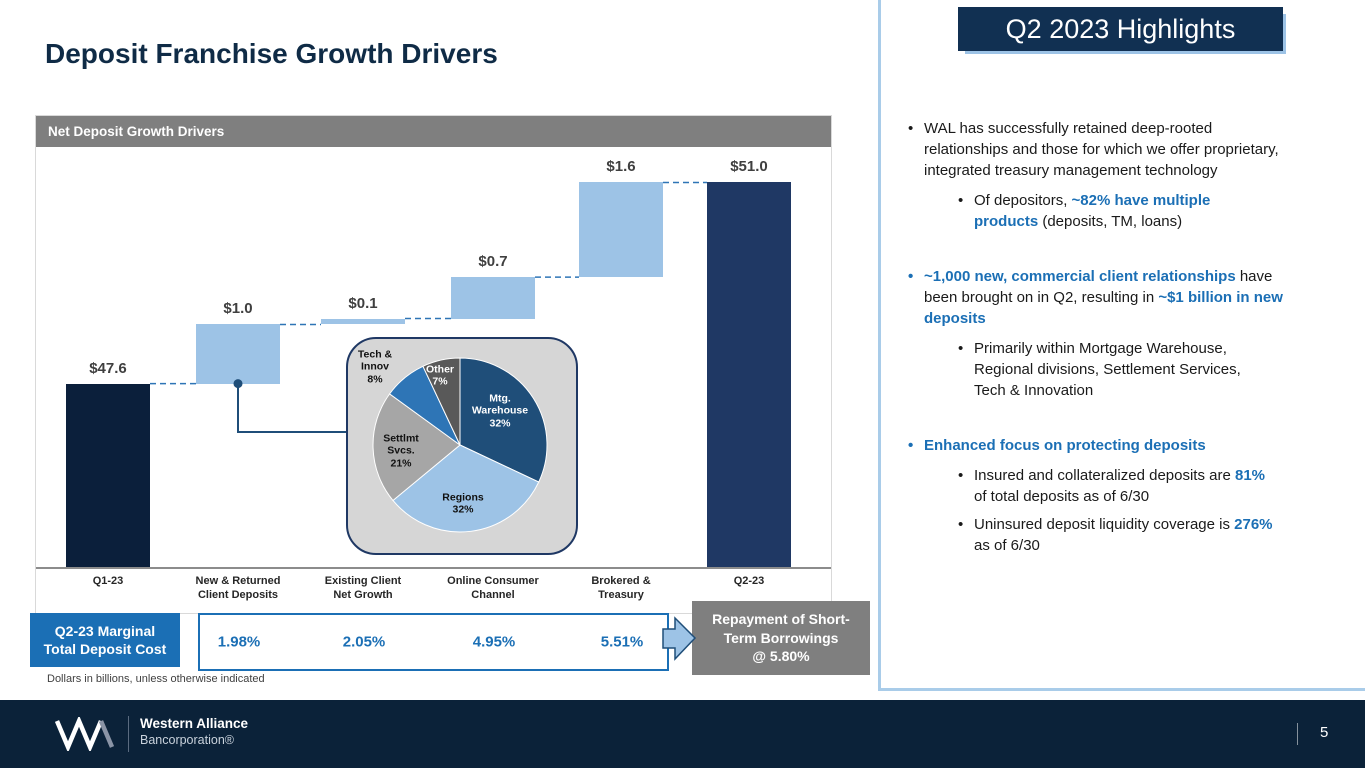 This screenshot has width=1365, height=768. Describe the element at coordinates (239, 642) in the screenshot. I see `marginal-cost-value: 1.98%` at that location.